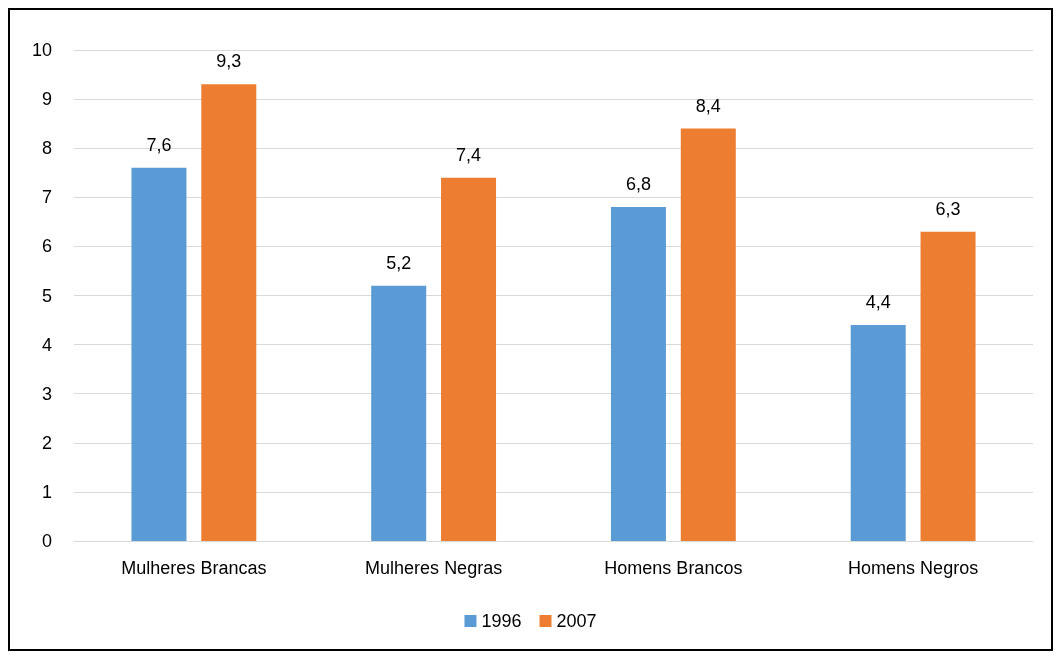  I want to click on y-tick-label: 1, so click(46, 491).